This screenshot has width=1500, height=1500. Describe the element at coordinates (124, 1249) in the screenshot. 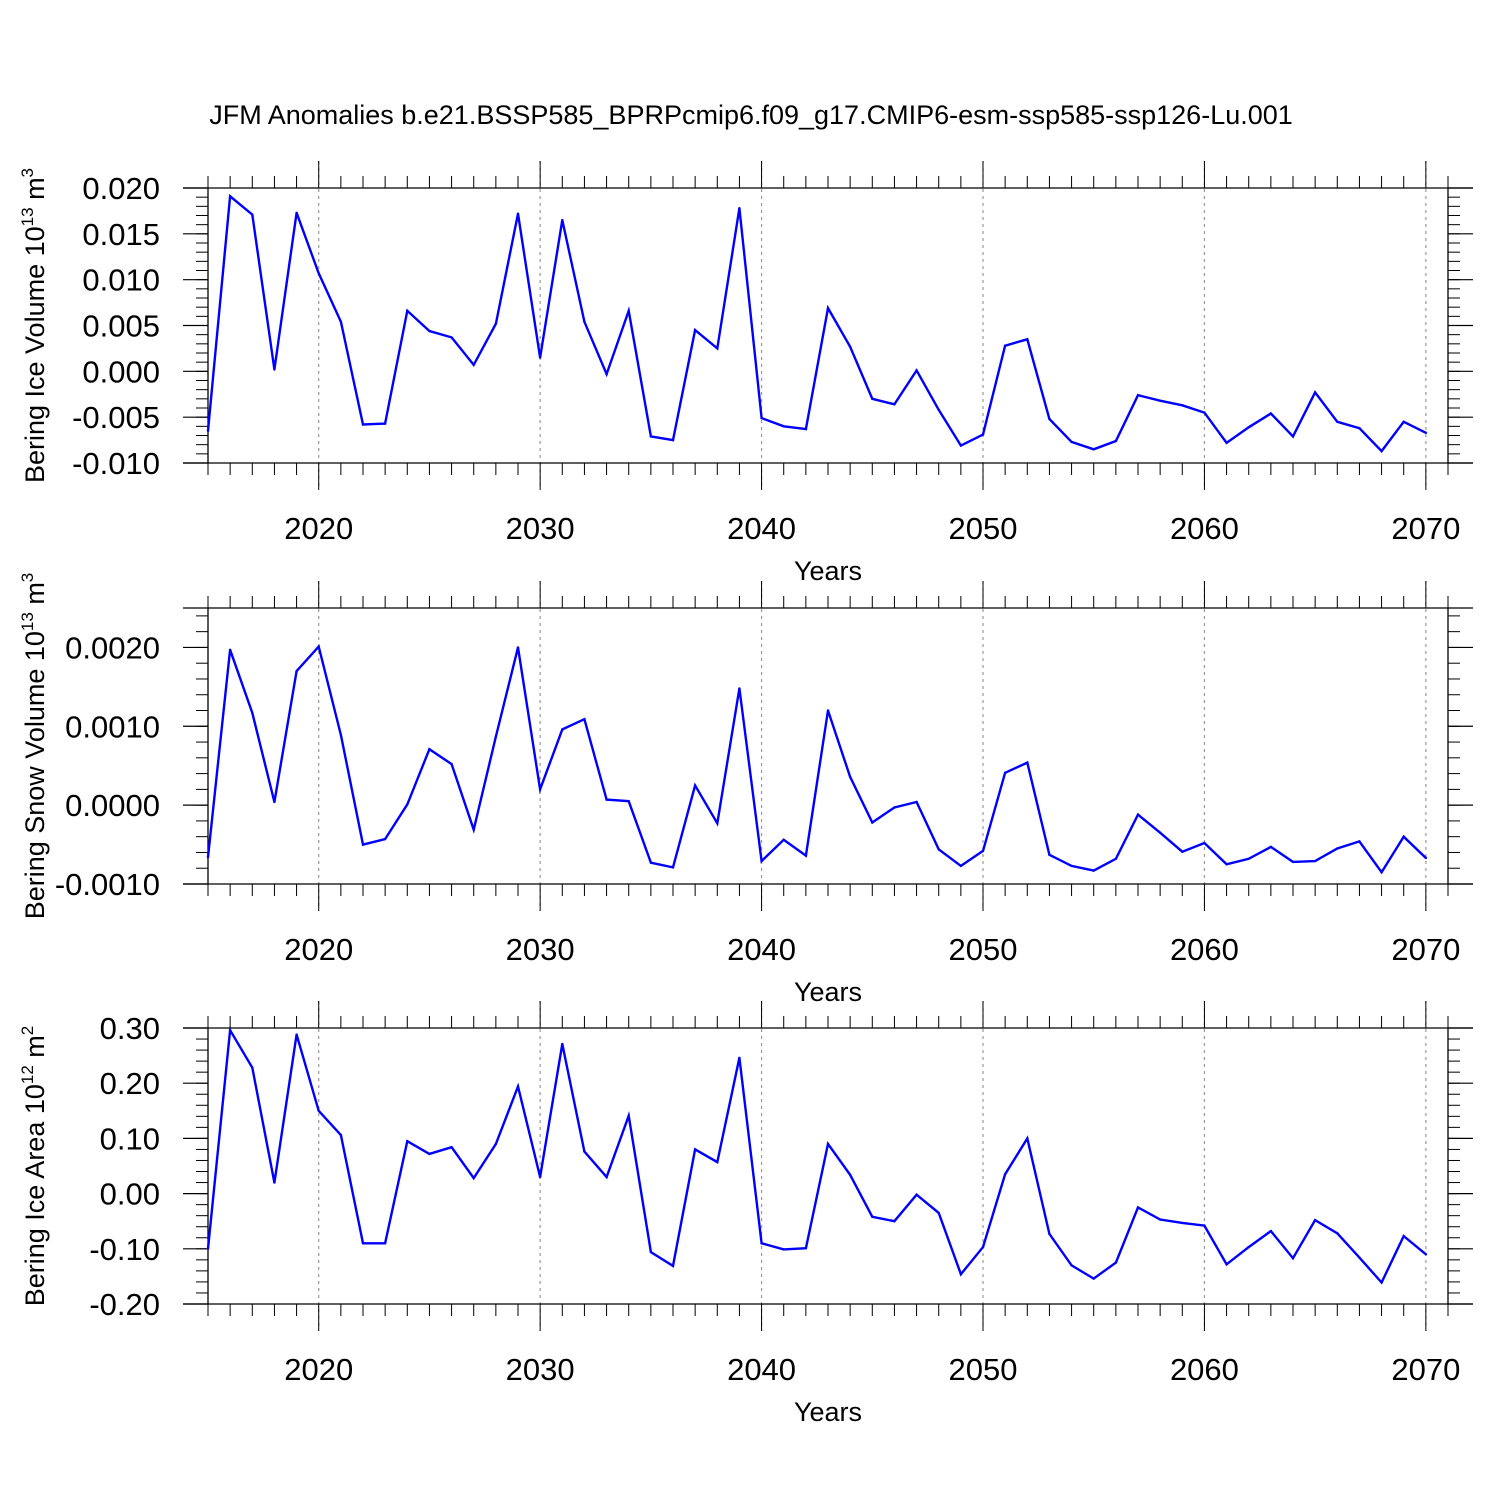

I see `y-tick-label: -0.10` at that location.